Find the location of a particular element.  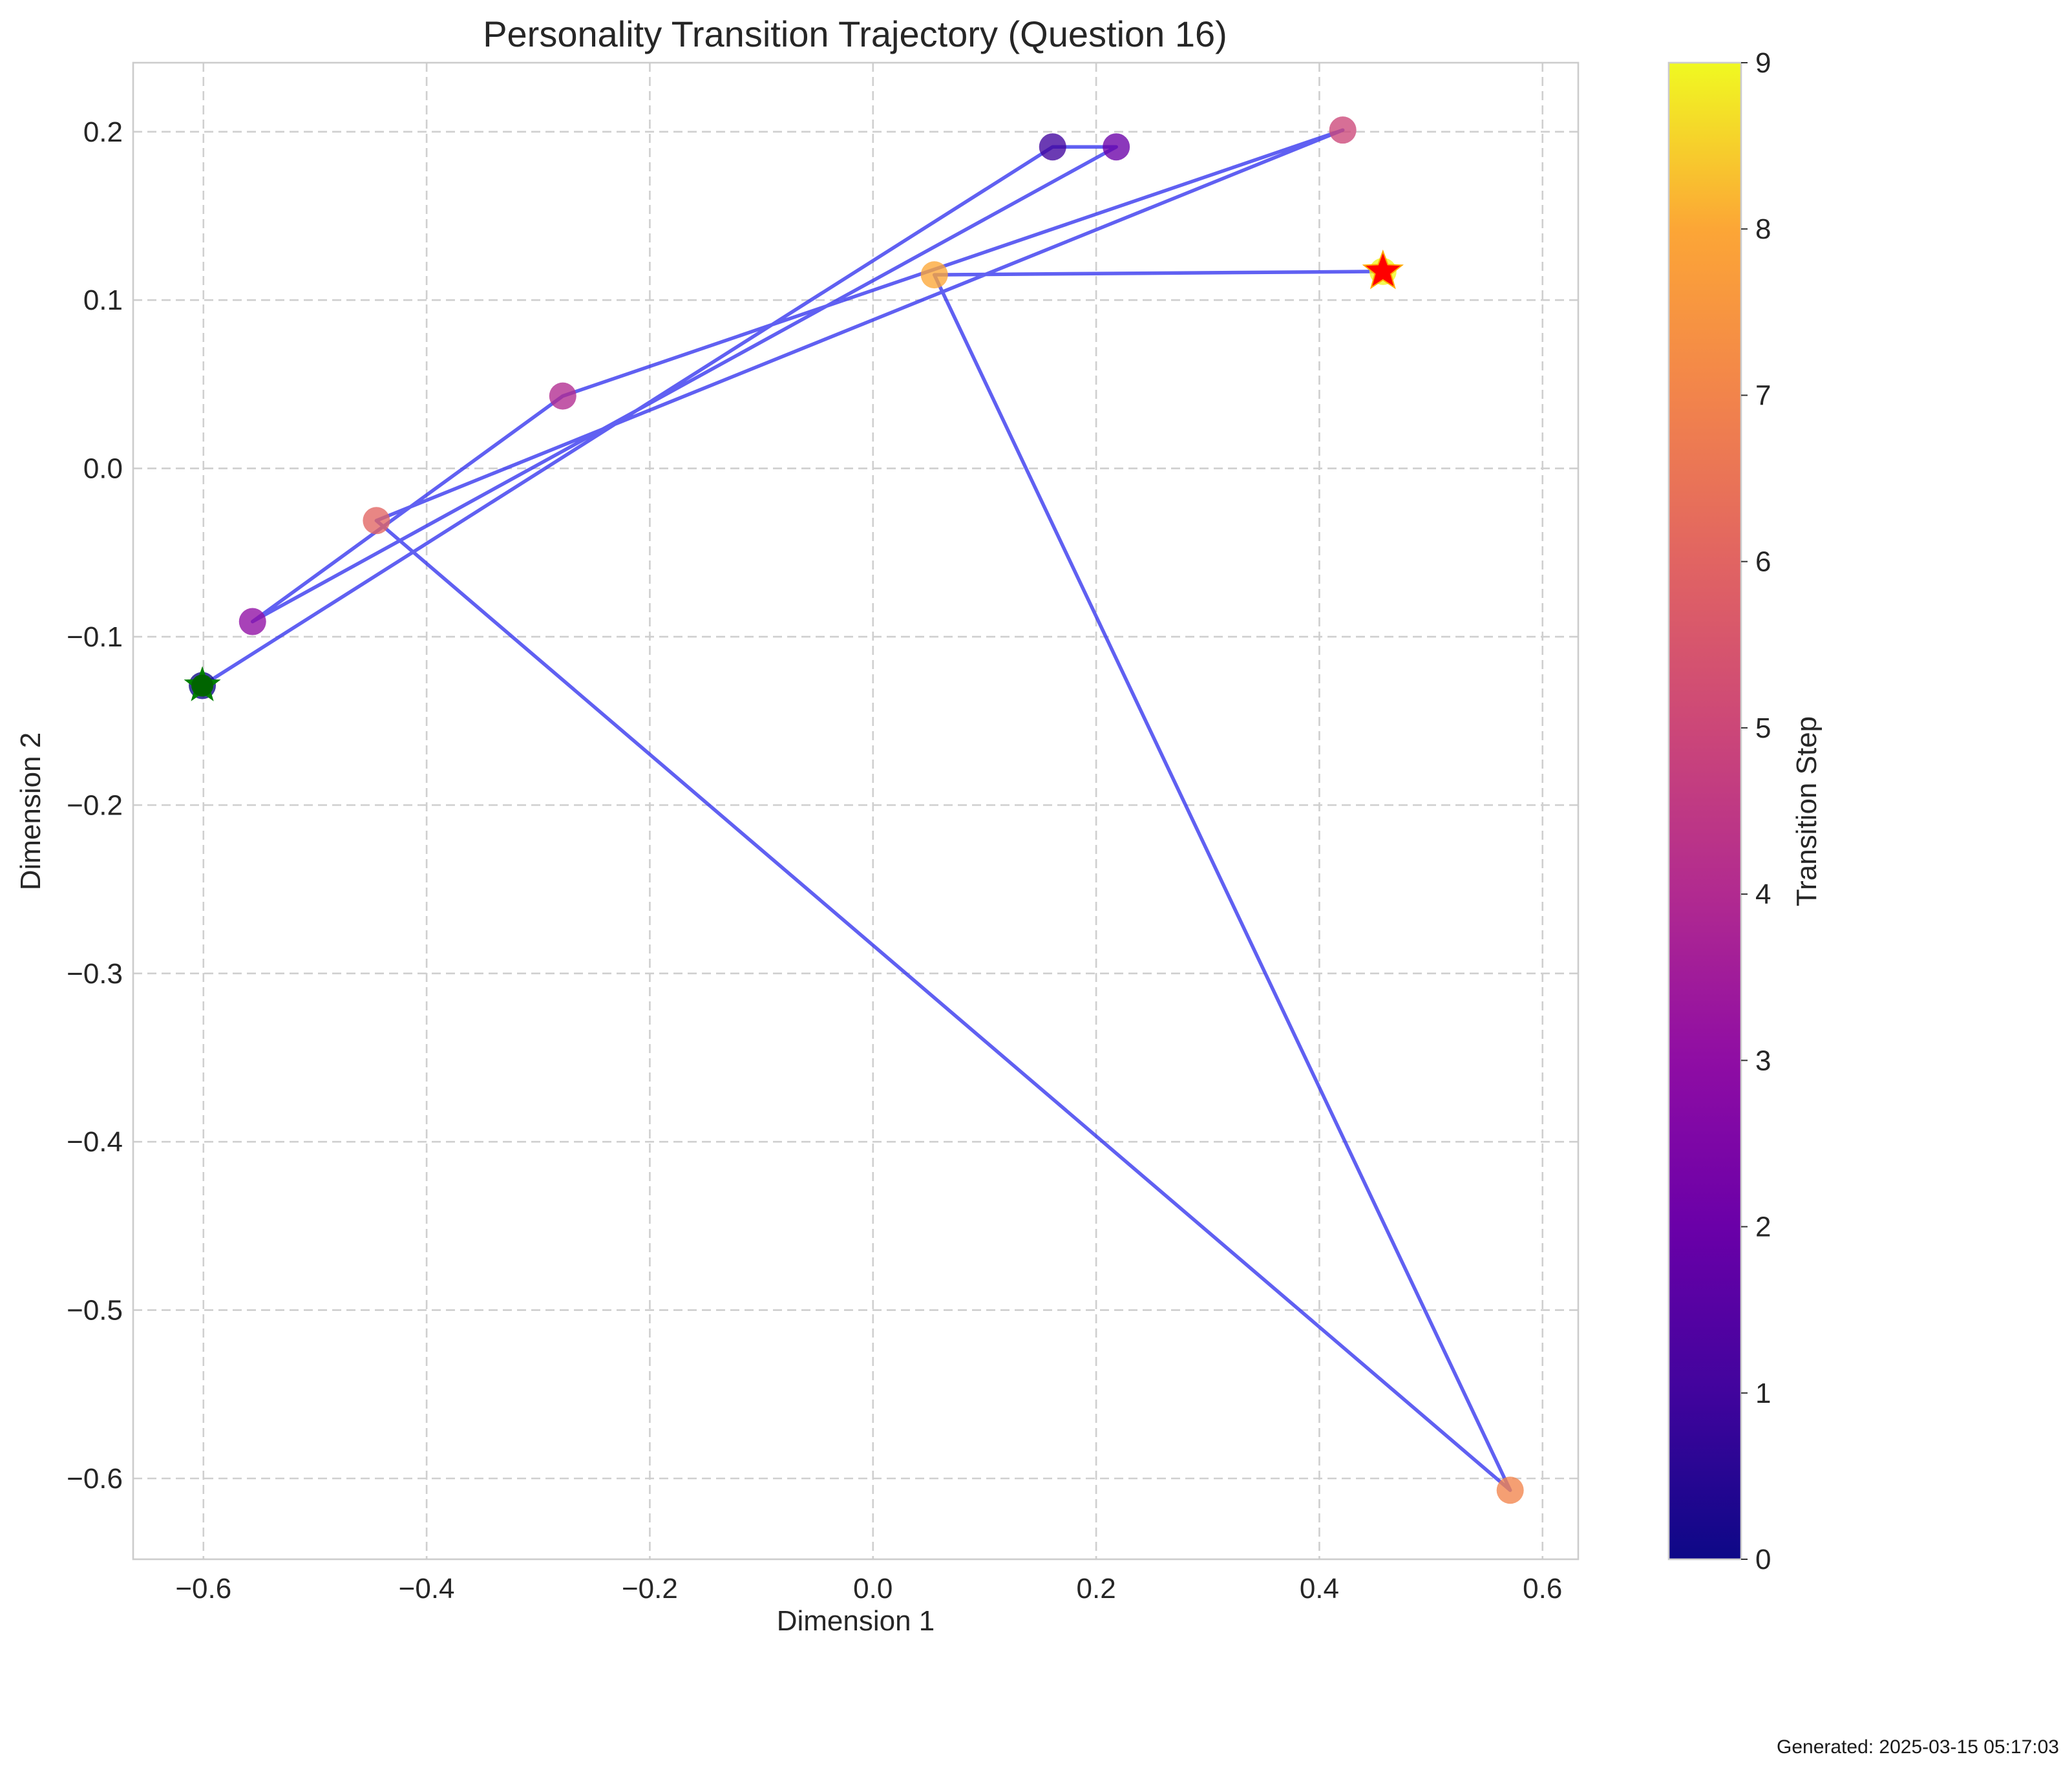

y-tick-label: 0.1 is located at coordinates (103, 300).